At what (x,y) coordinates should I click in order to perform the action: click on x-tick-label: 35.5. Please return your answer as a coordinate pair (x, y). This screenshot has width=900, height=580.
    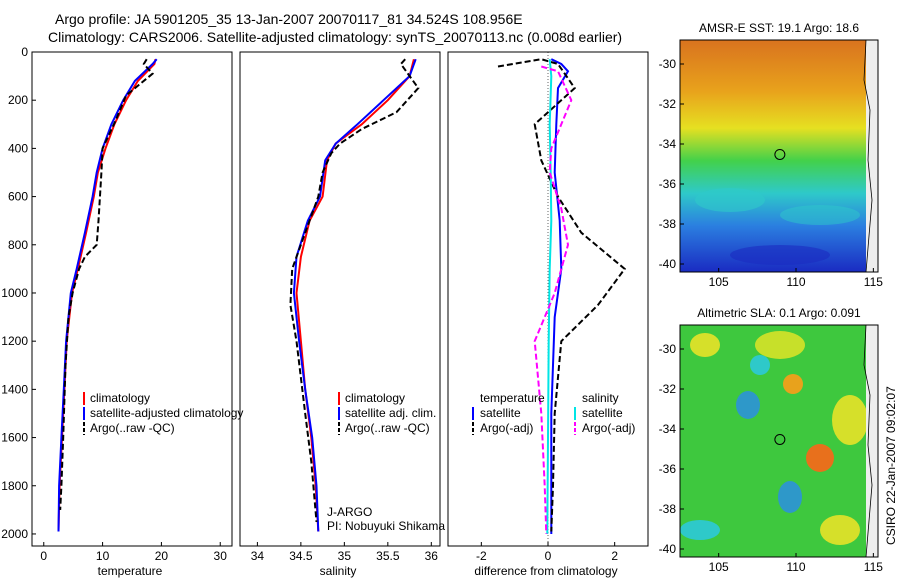
    Looking at the image, I should click on (388, 556).